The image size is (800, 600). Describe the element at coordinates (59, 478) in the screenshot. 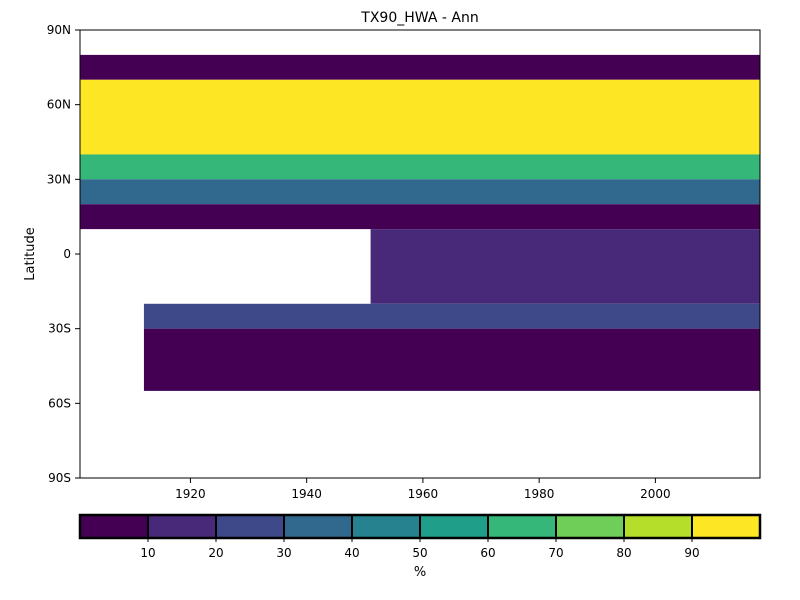

I see `y-tick-label-6: 90S` at that location.